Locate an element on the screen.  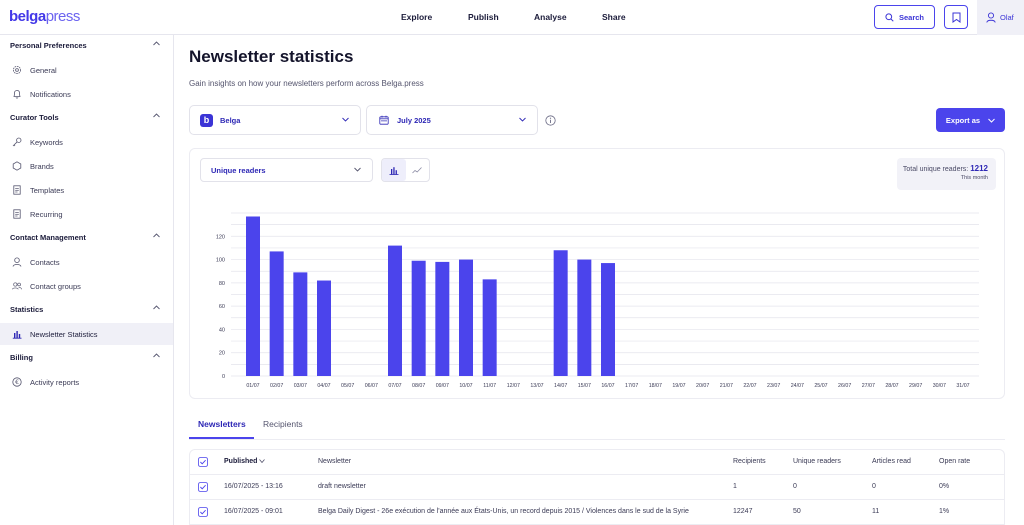
bookmark-icon is located at coordinates (956, 17).